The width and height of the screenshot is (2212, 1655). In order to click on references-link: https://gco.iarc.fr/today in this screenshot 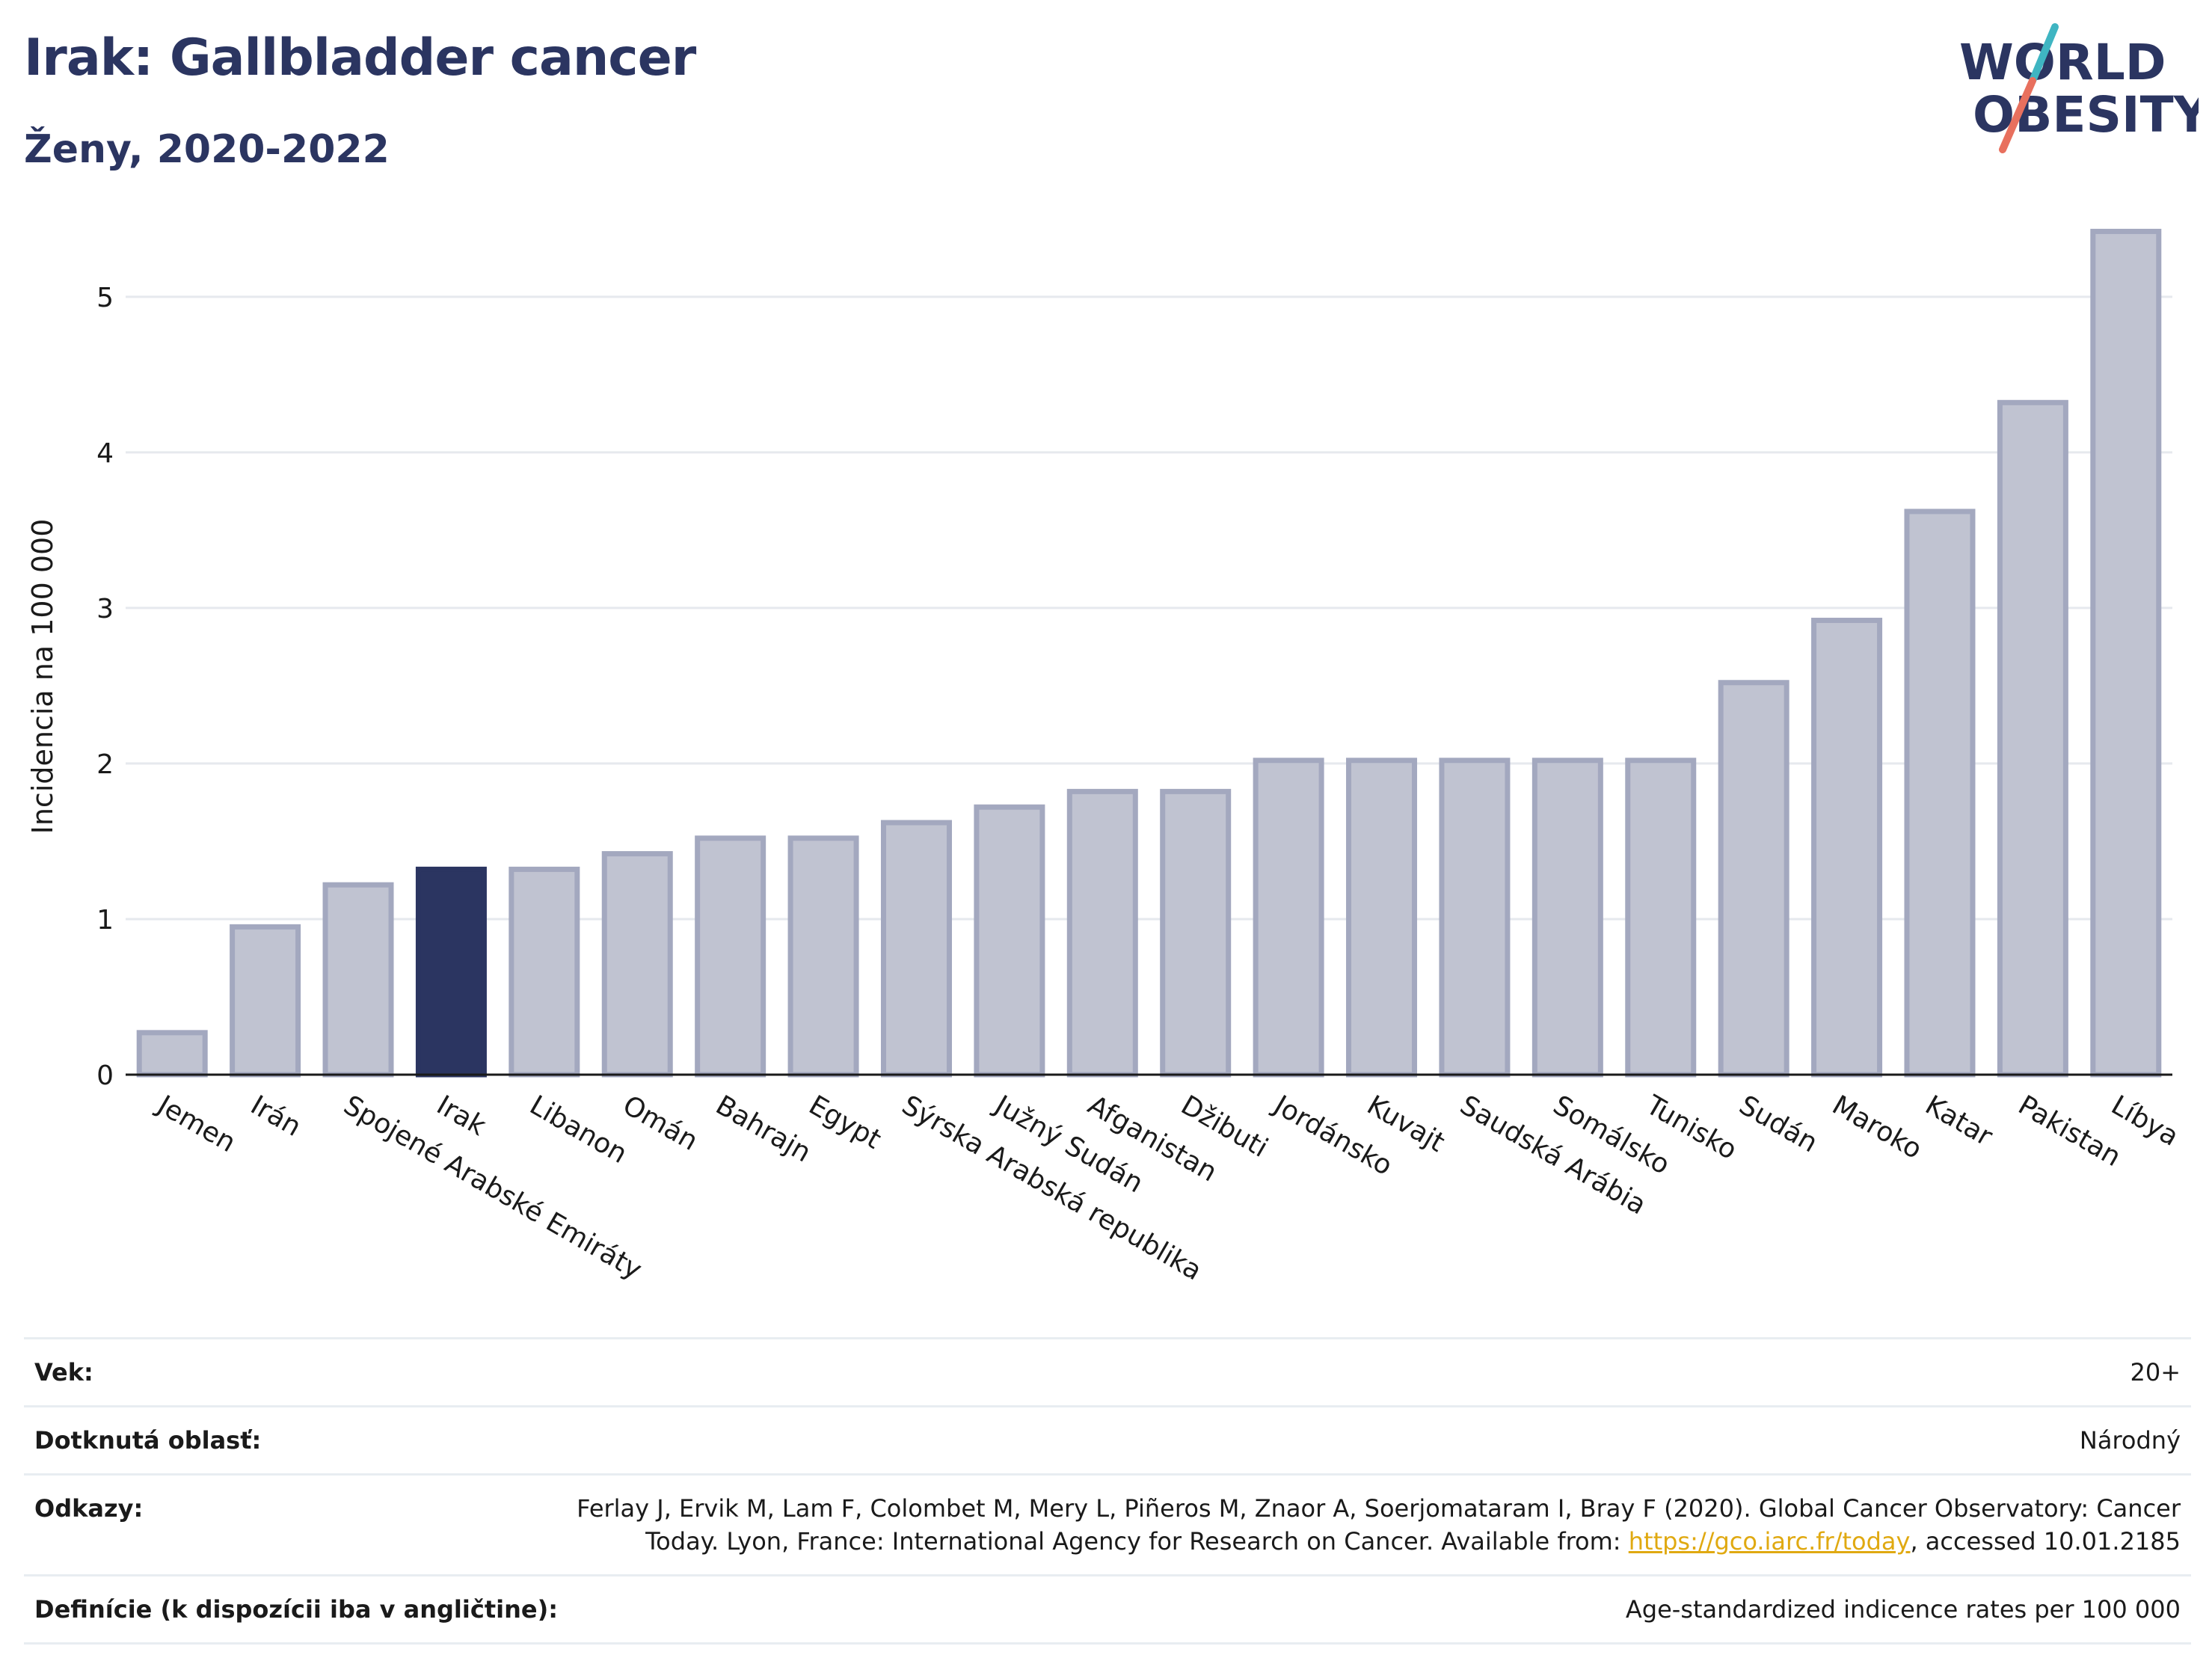, I will do `click(1769, 1541)`.